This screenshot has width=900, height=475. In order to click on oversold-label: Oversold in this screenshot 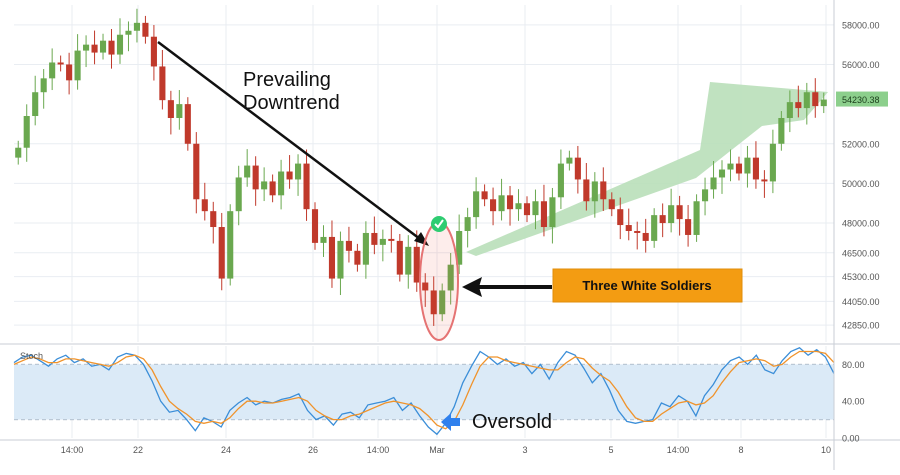, I will do `click(512, 422)`.